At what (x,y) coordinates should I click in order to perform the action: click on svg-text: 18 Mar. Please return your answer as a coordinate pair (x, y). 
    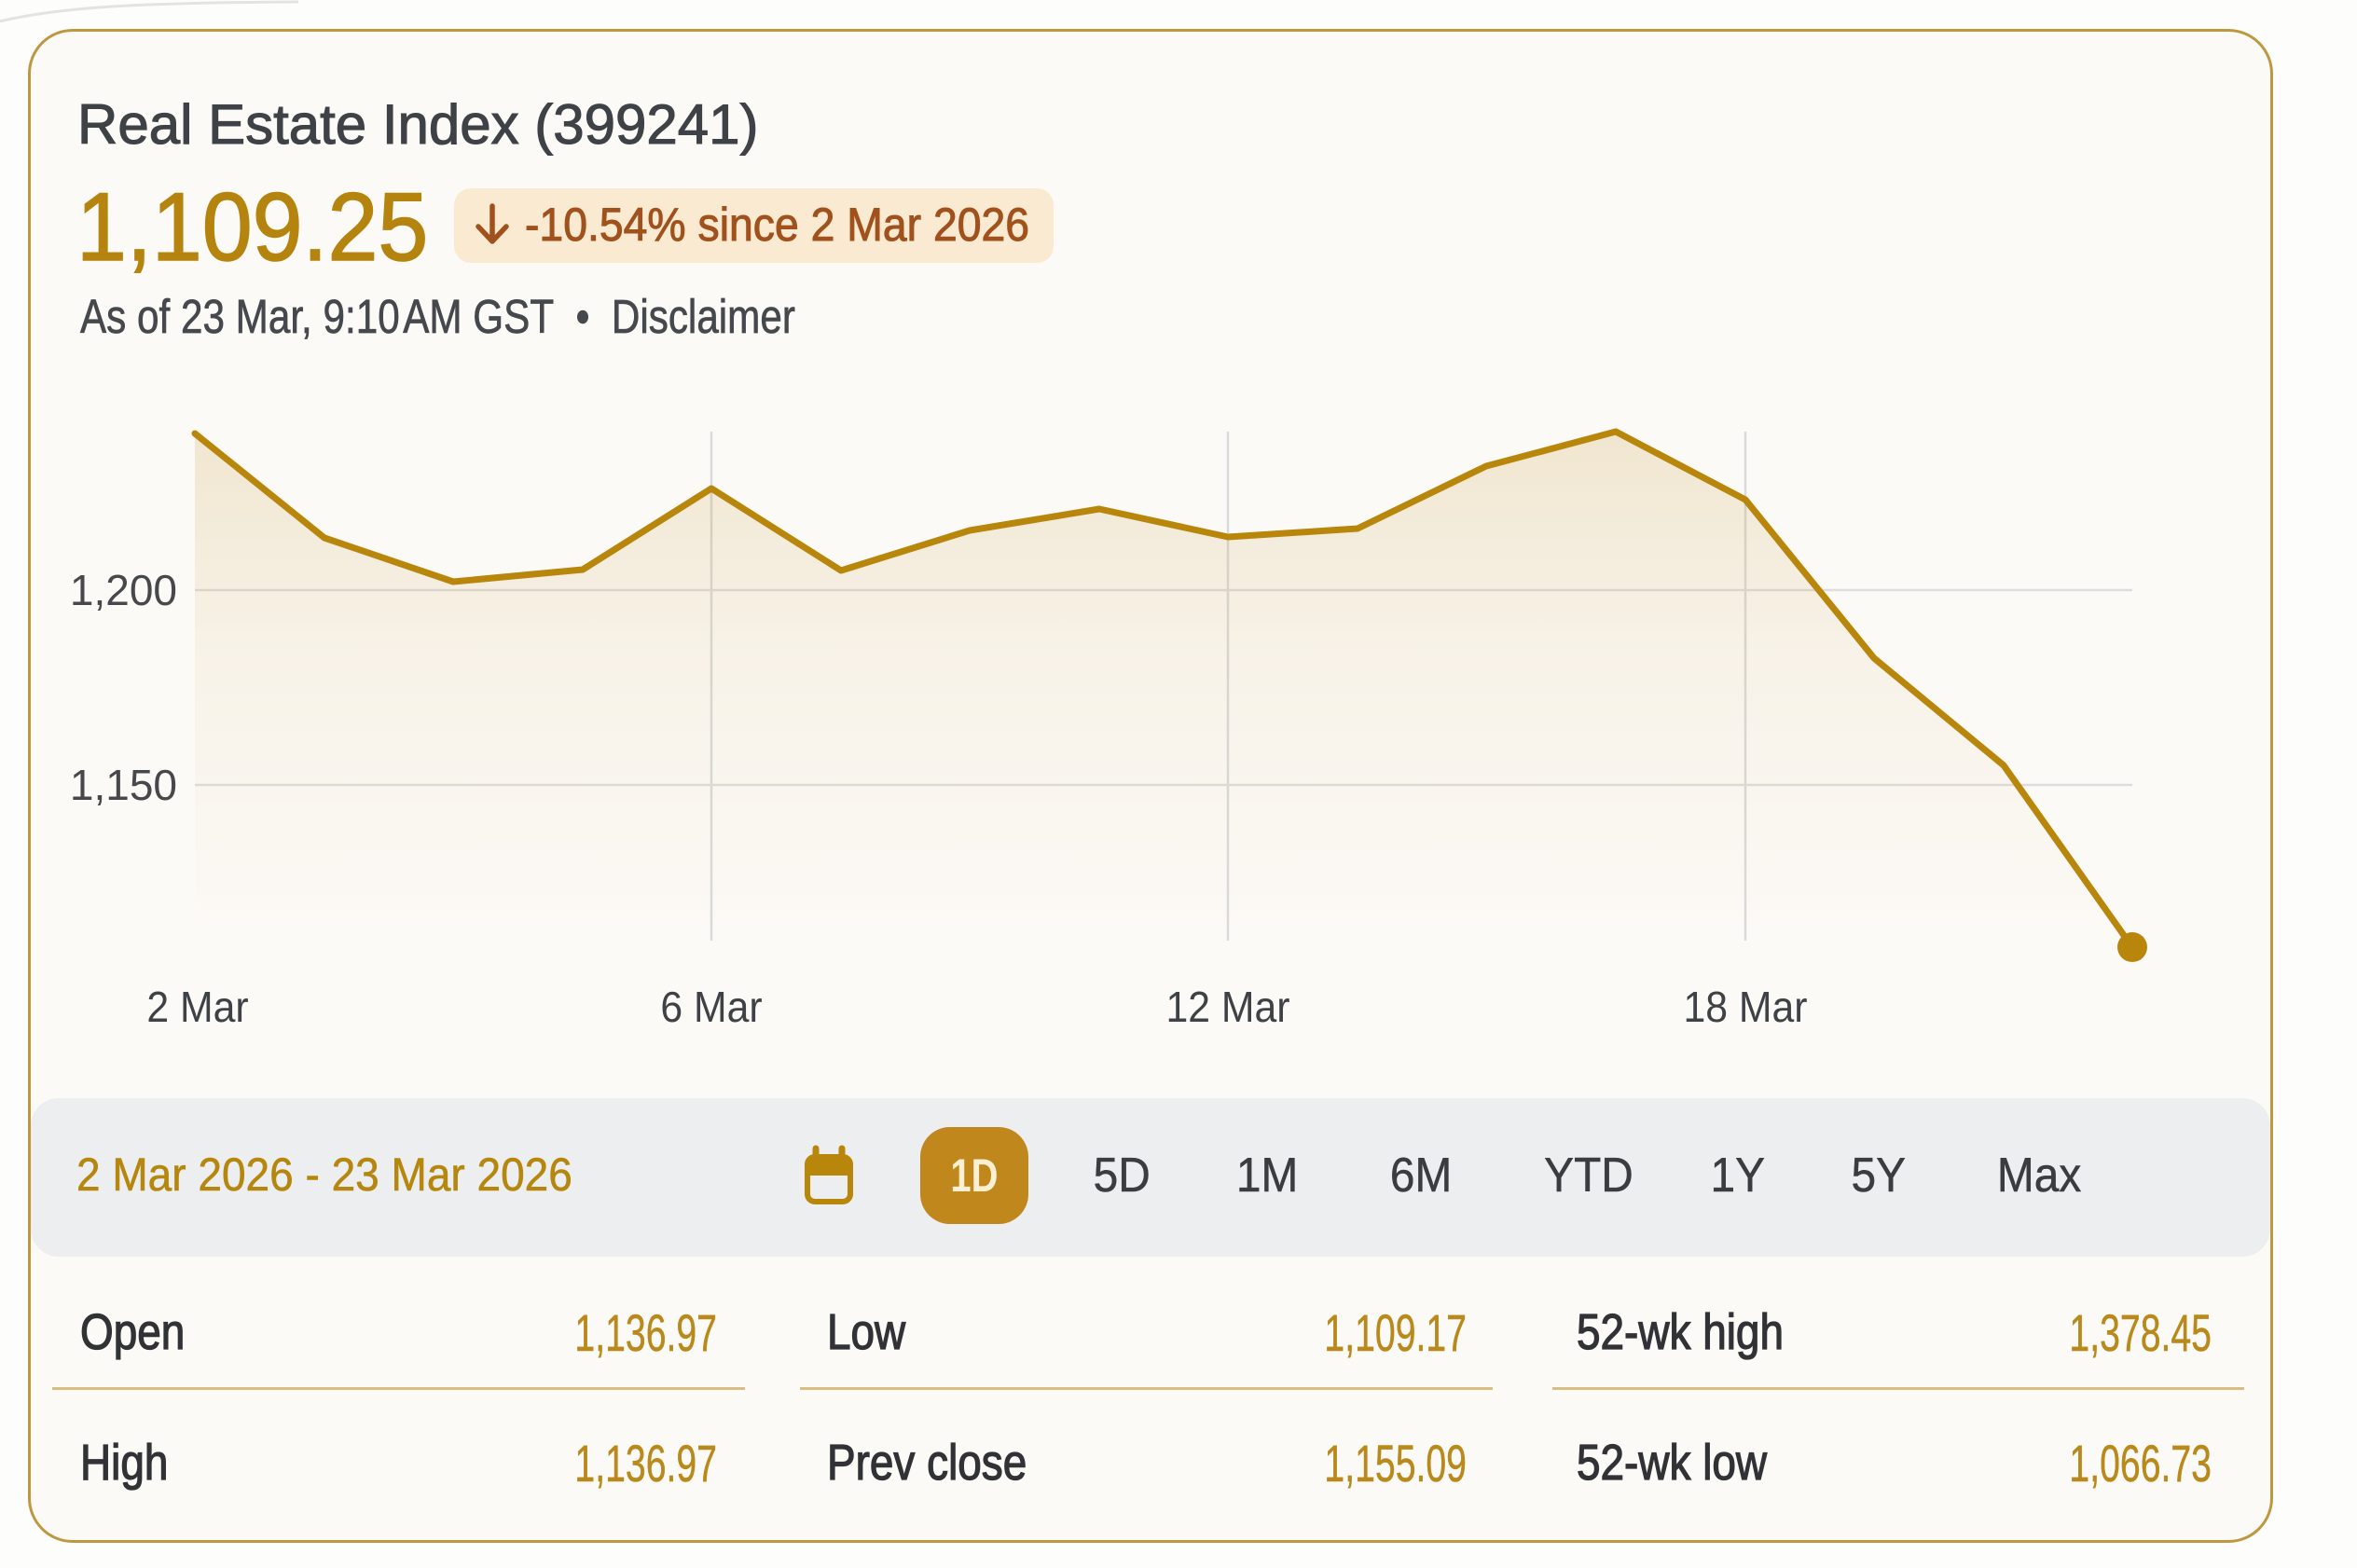
    Looking at the image, I should click on (1745, 1008).